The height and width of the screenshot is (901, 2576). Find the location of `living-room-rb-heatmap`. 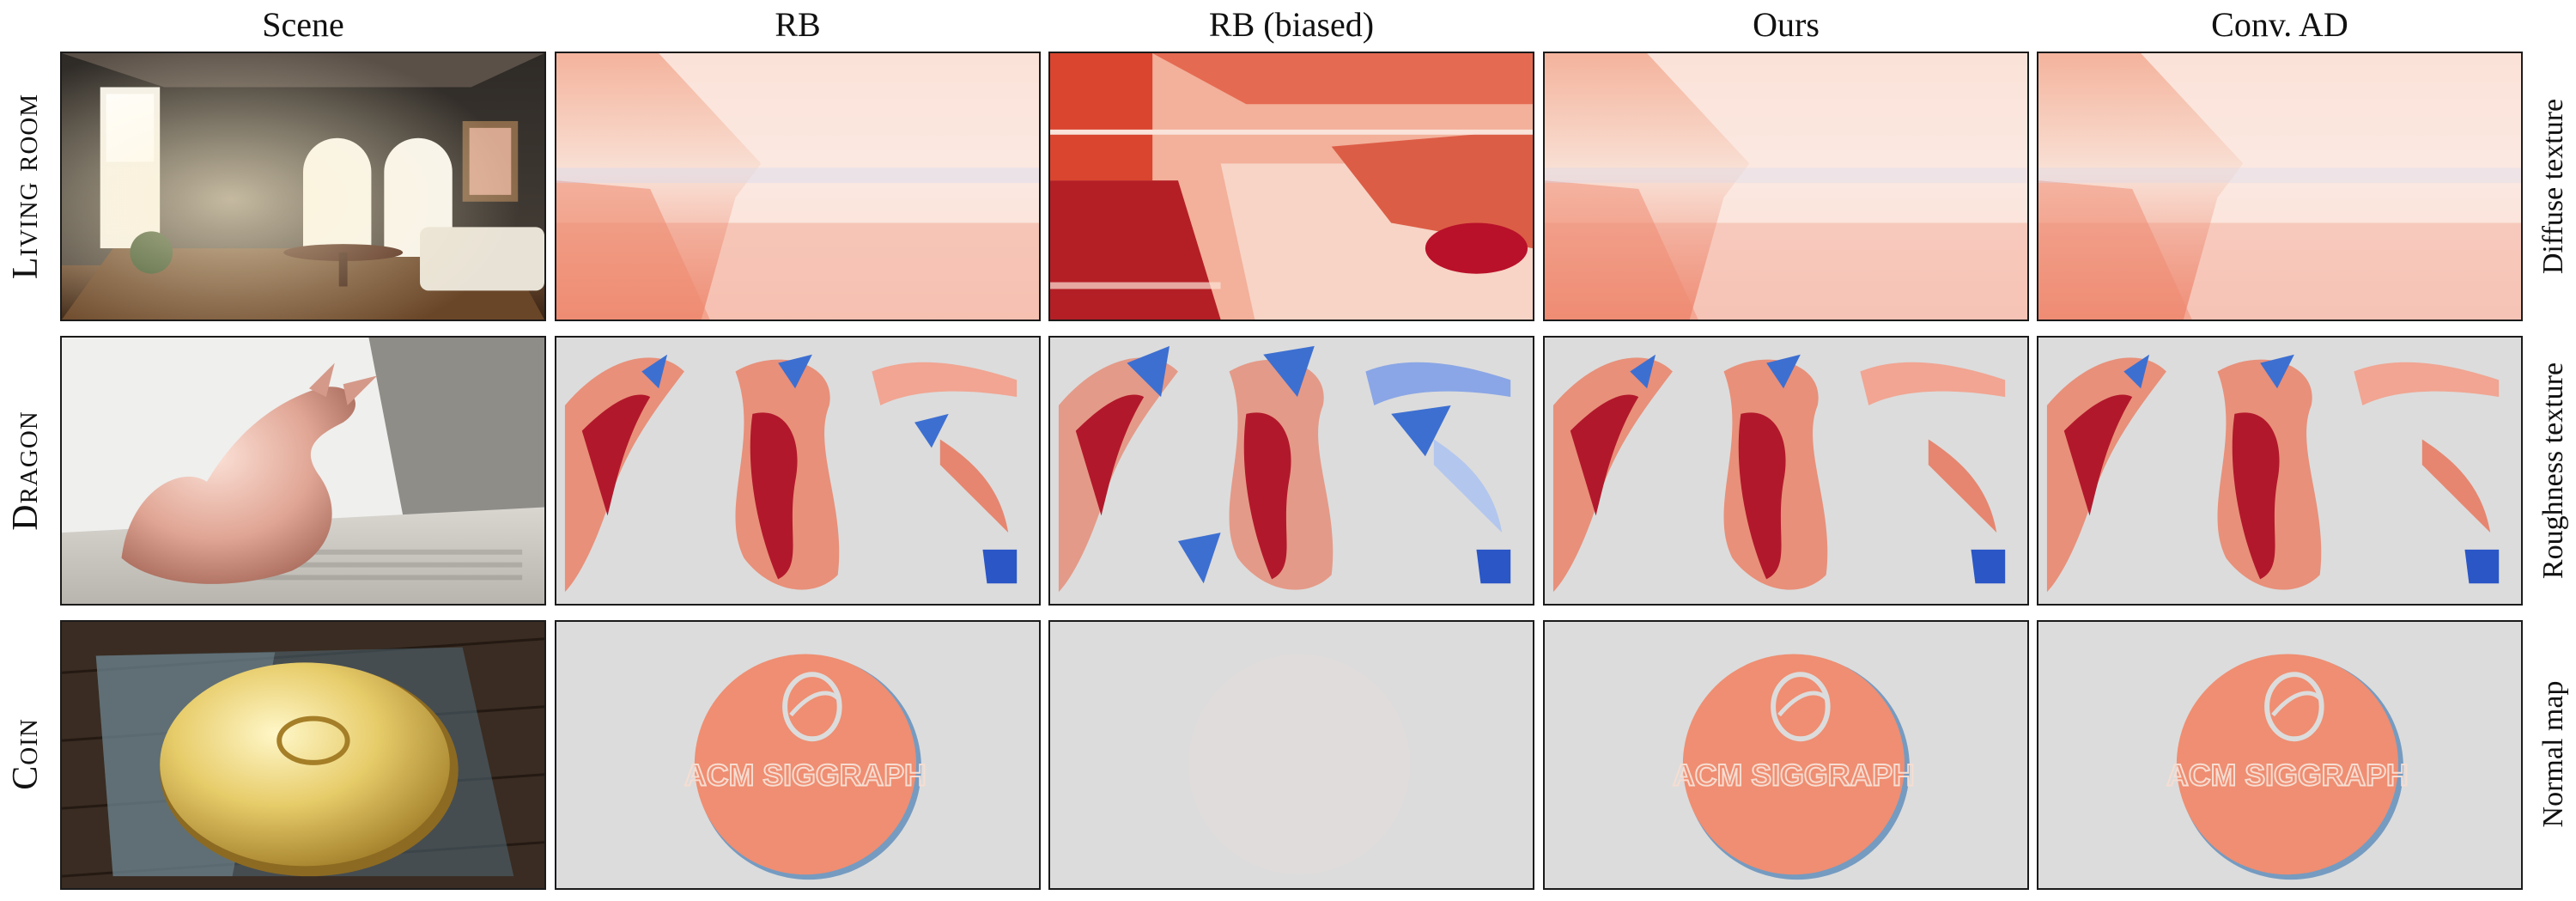

living-room-rb-heatmap is located at coordinates (798, 186).